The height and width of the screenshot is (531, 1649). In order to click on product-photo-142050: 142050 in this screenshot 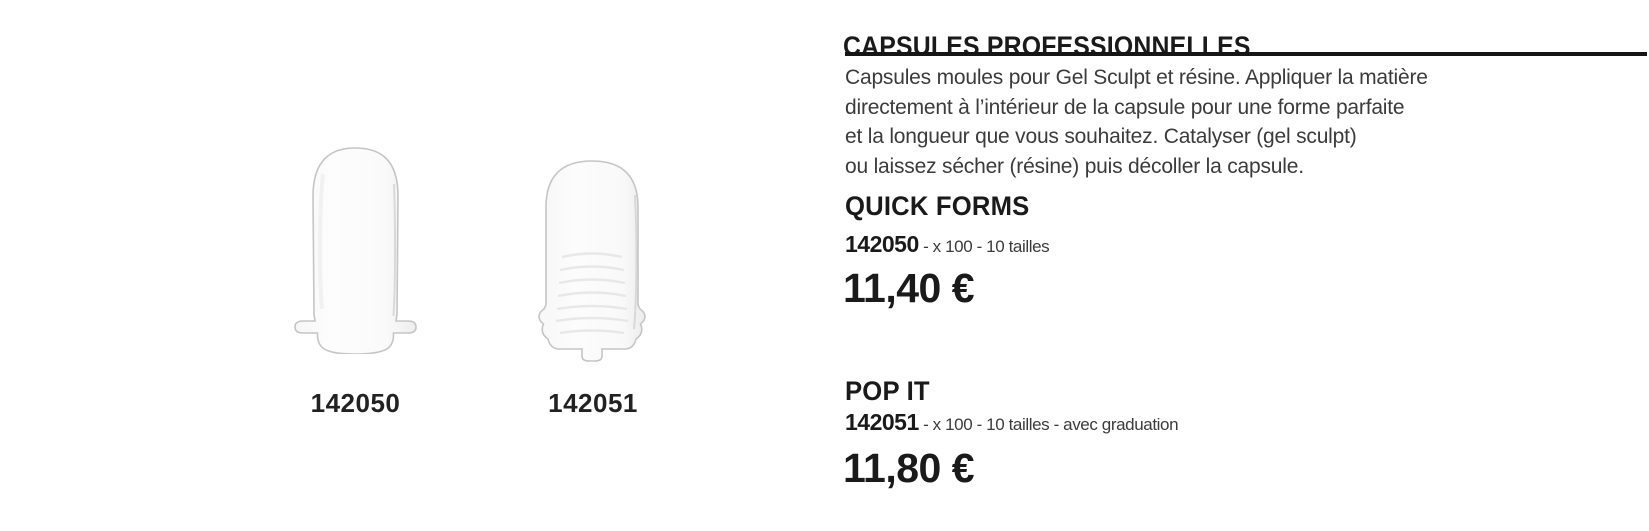, I will do `click(355, 281)`.